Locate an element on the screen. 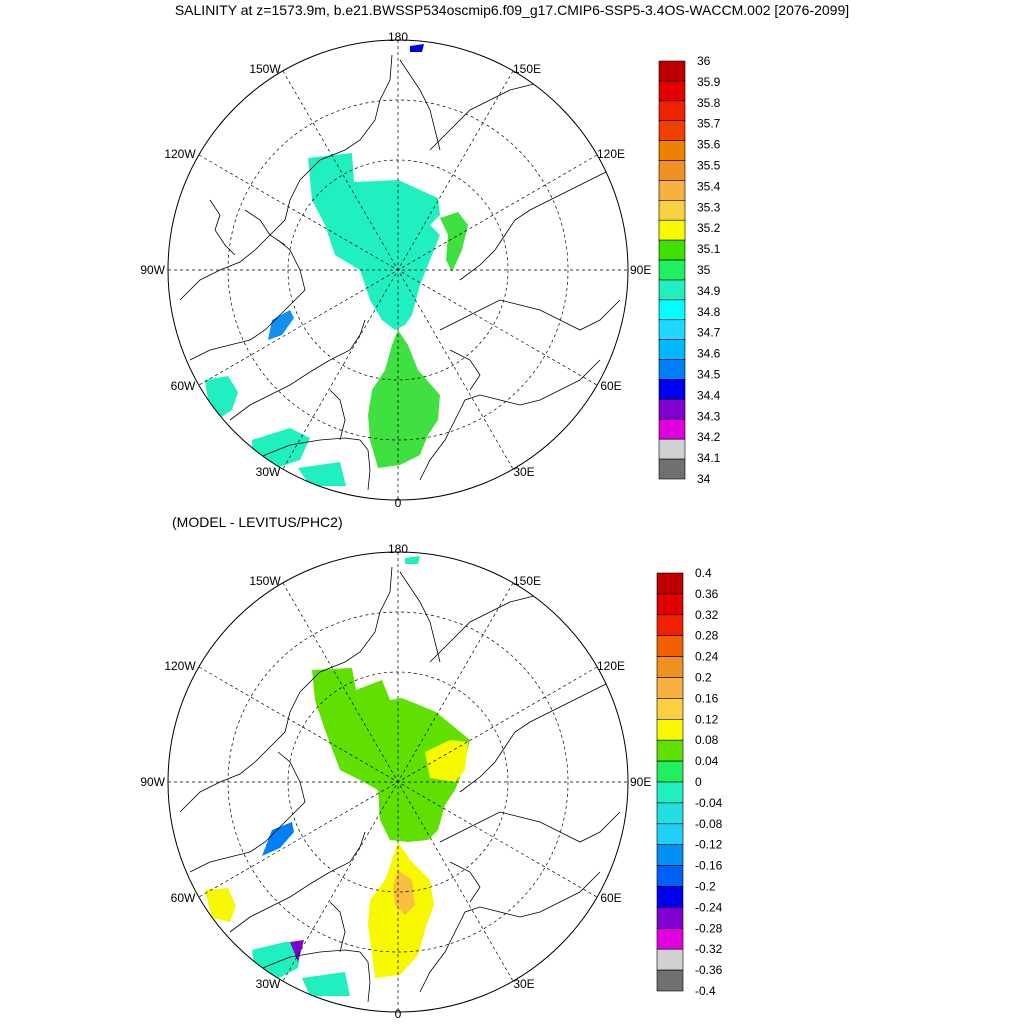 Image resolution: width=1024 pixels, height=1024 pixels. top-labrador-fill is located at coordinates (221, 397).